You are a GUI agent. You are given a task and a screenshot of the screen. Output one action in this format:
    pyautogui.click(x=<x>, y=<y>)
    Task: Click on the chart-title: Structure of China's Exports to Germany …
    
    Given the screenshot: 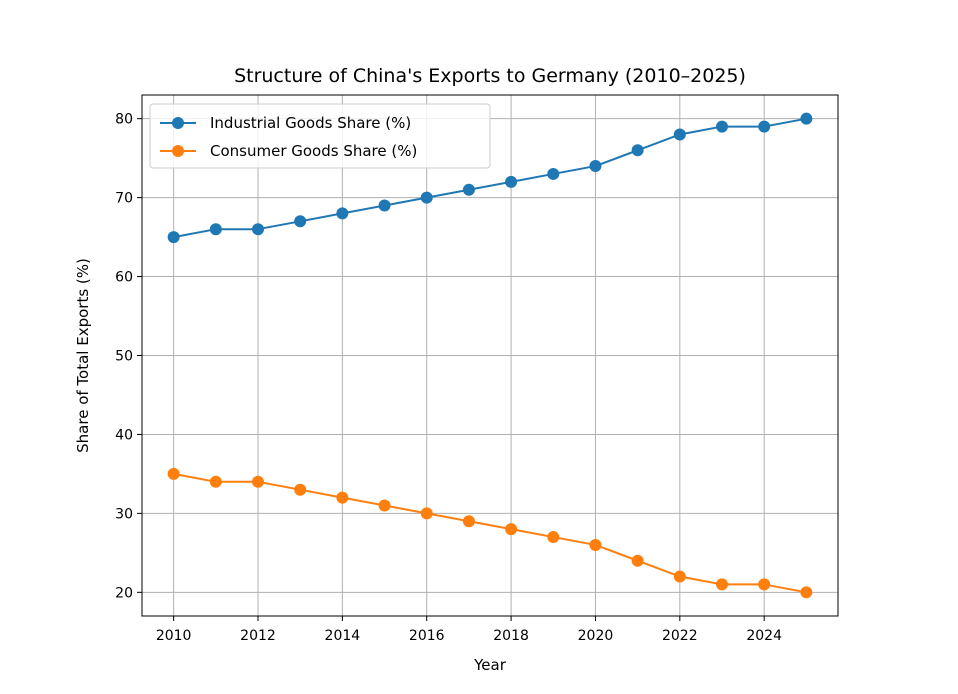 What is the action you would take?
    pyautogui.click(x=490, y=76)
    